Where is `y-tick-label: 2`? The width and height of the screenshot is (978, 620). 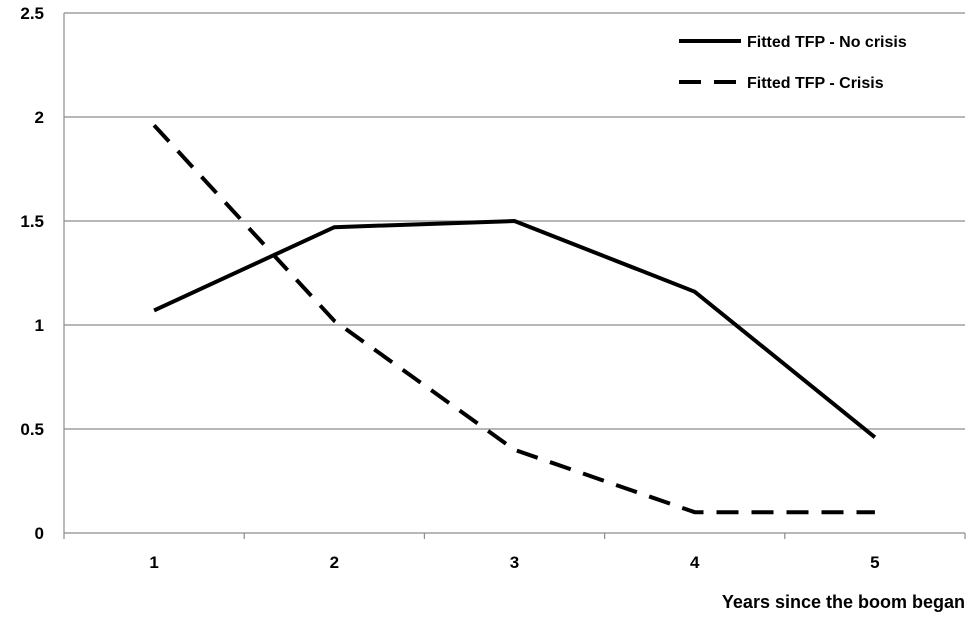
y-tick-label: 2 is located at coordinates (39, 117).